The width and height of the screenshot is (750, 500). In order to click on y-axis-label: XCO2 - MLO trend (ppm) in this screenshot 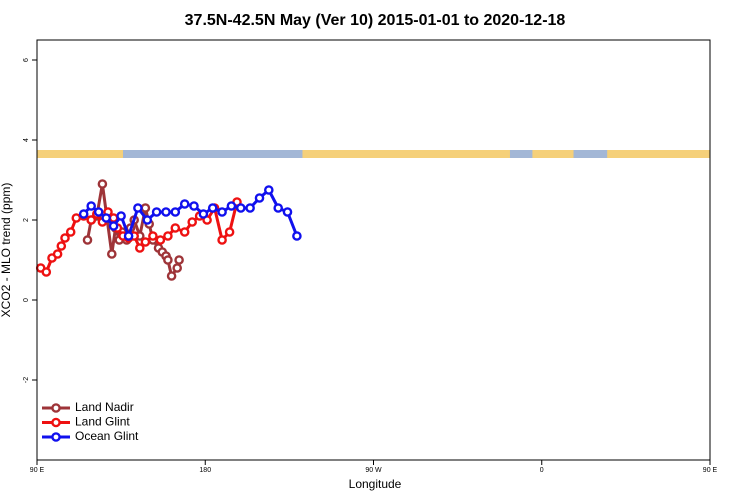, I will do `click(6, 250)`.